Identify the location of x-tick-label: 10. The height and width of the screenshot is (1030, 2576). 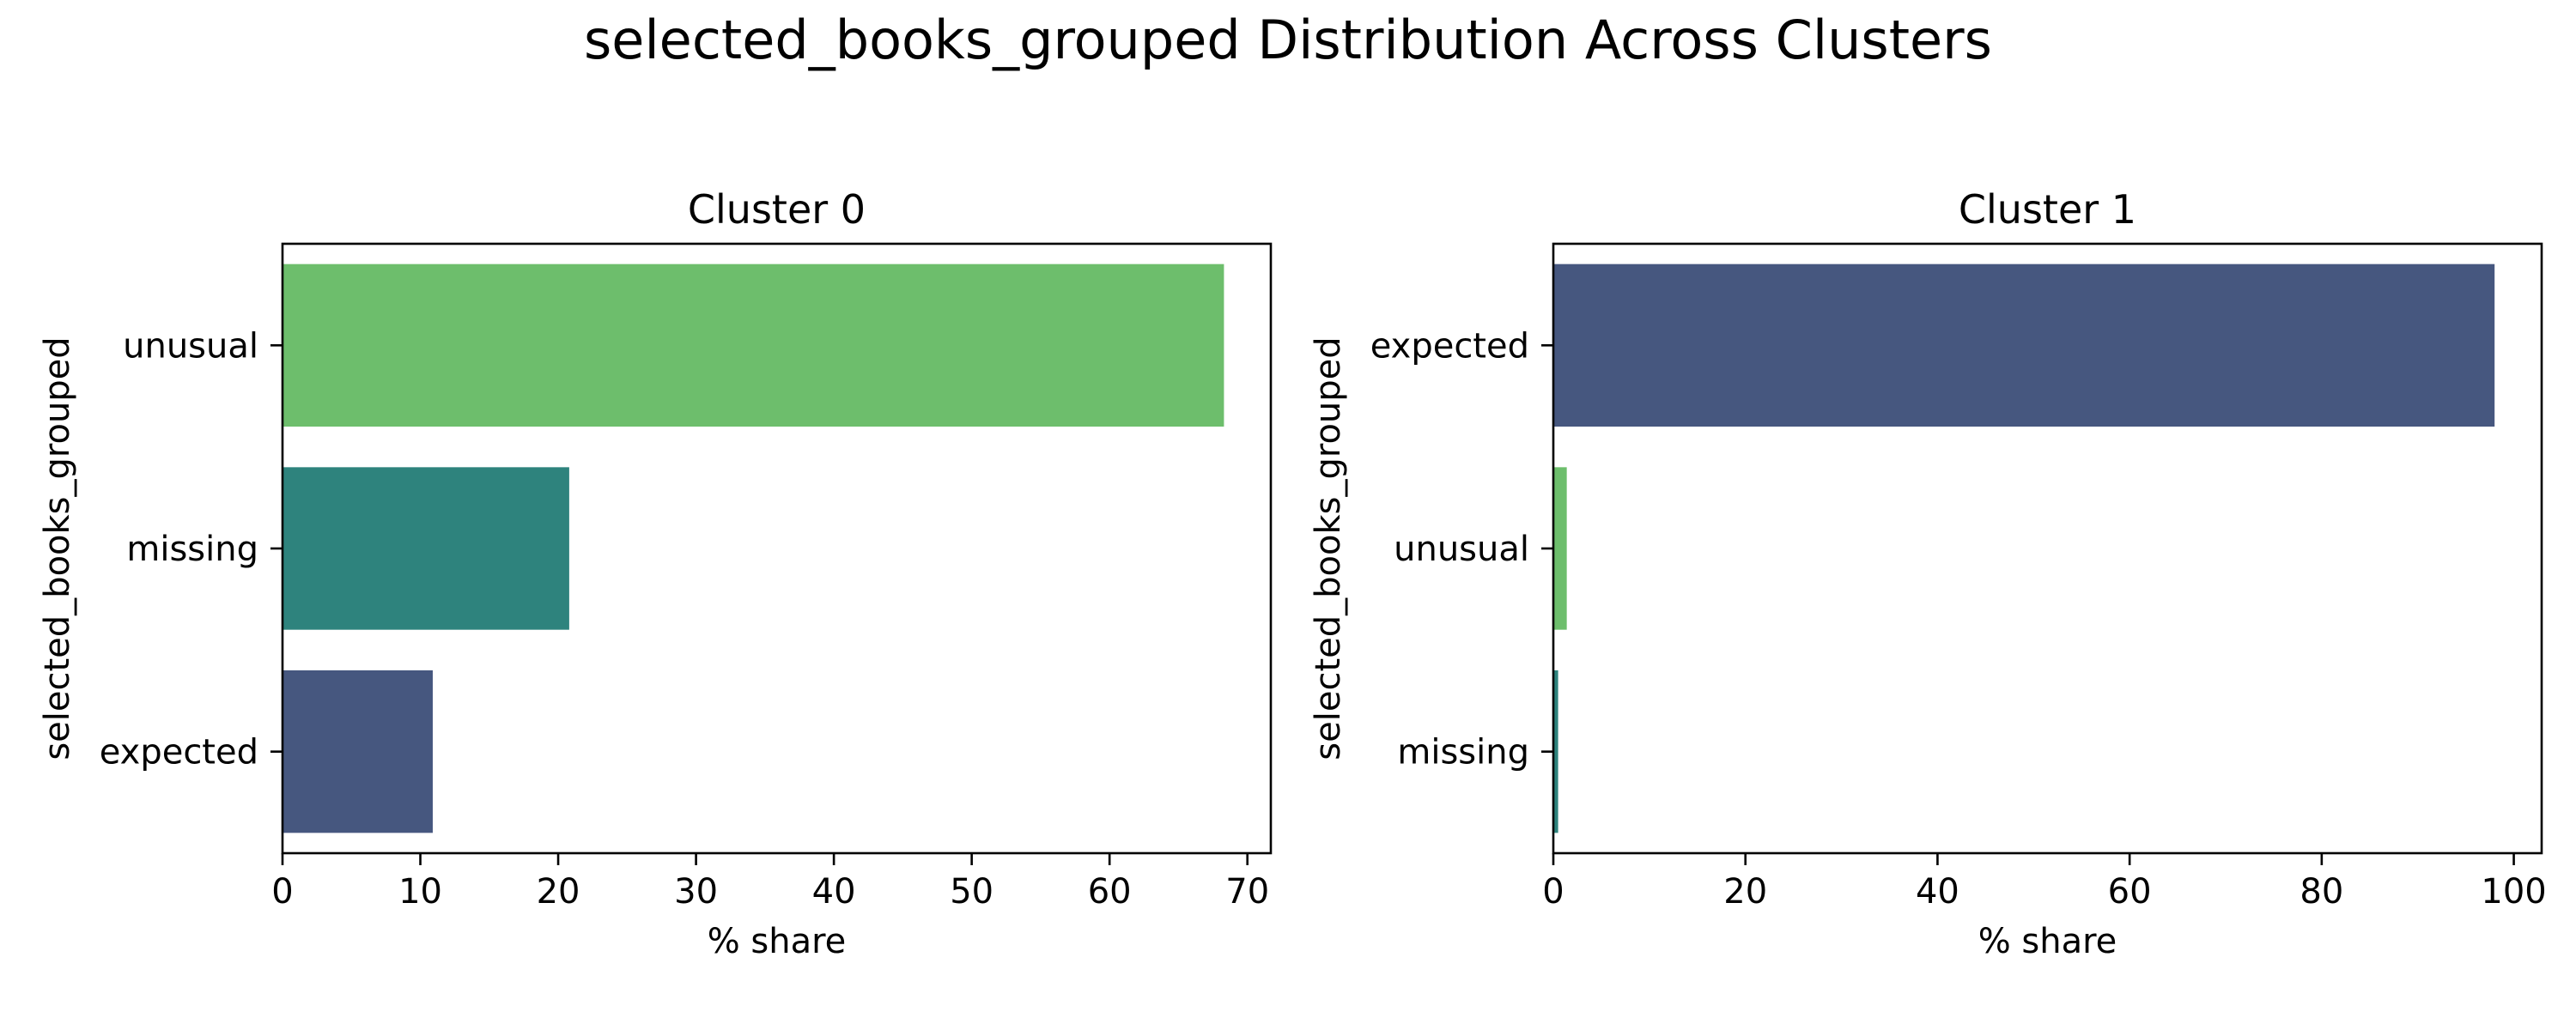
(420, 892).